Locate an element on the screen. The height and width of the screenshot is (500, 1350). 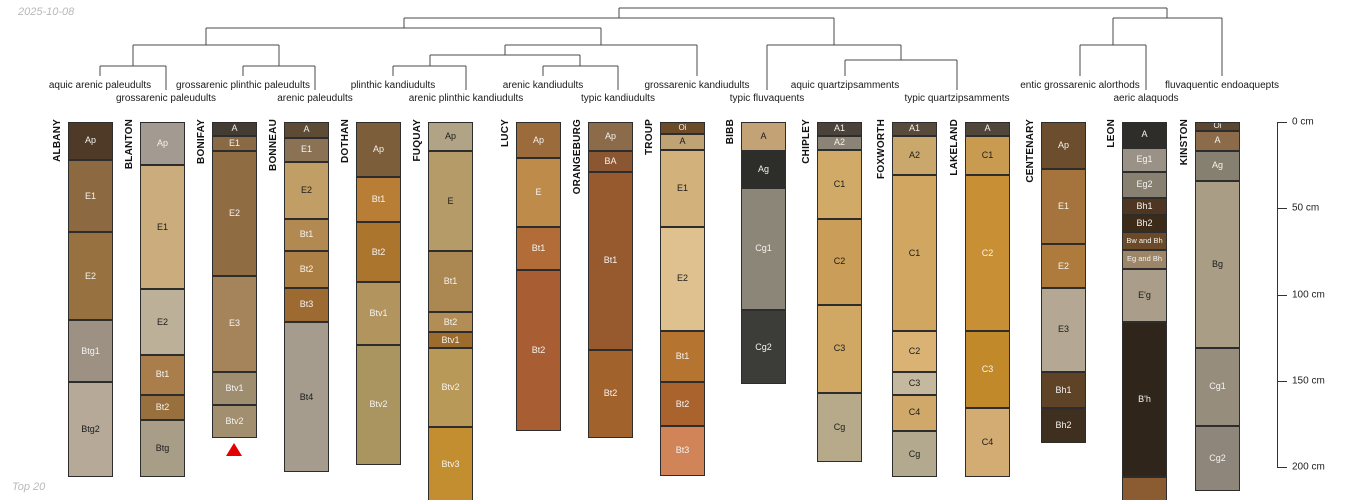
profile-name-leon: LEON is located at coordinates (1111, 133).